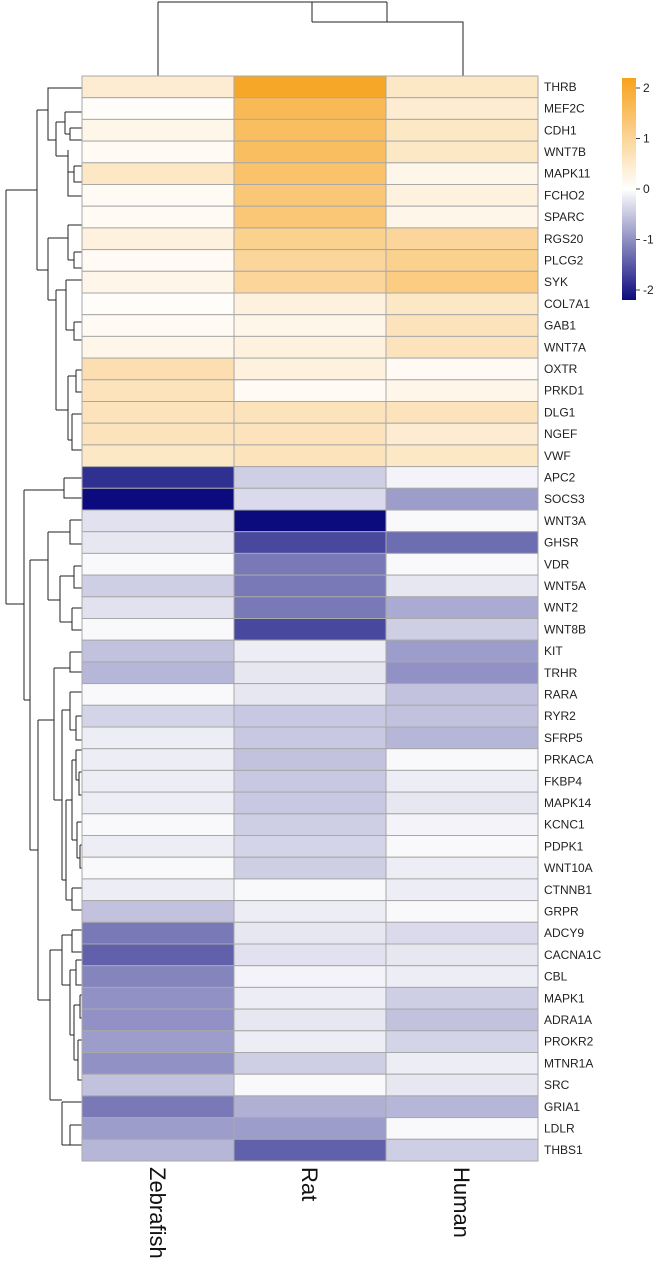  I want to click on heatmap-cell-fkbp4-zebrafish, so click(158, 781).